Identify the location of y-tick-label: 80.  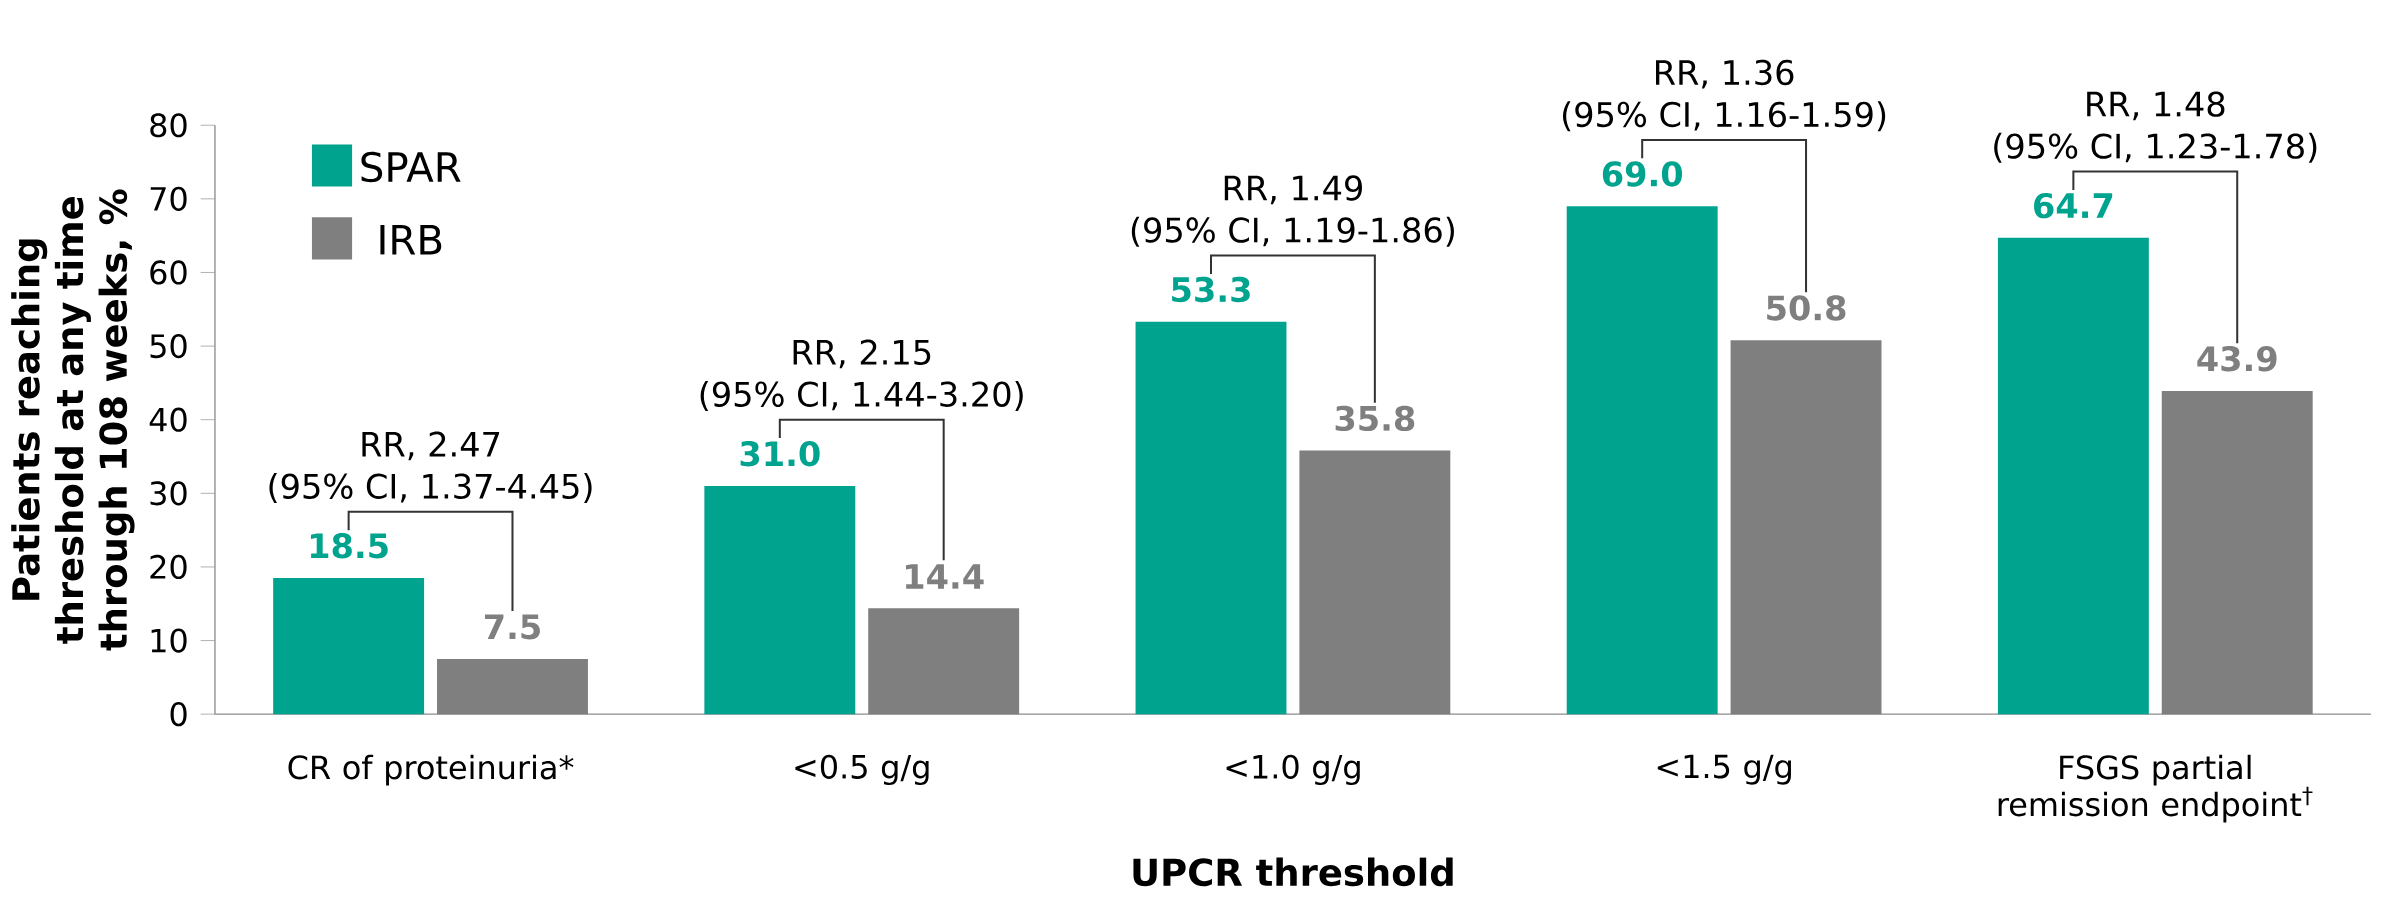
(168, 125).